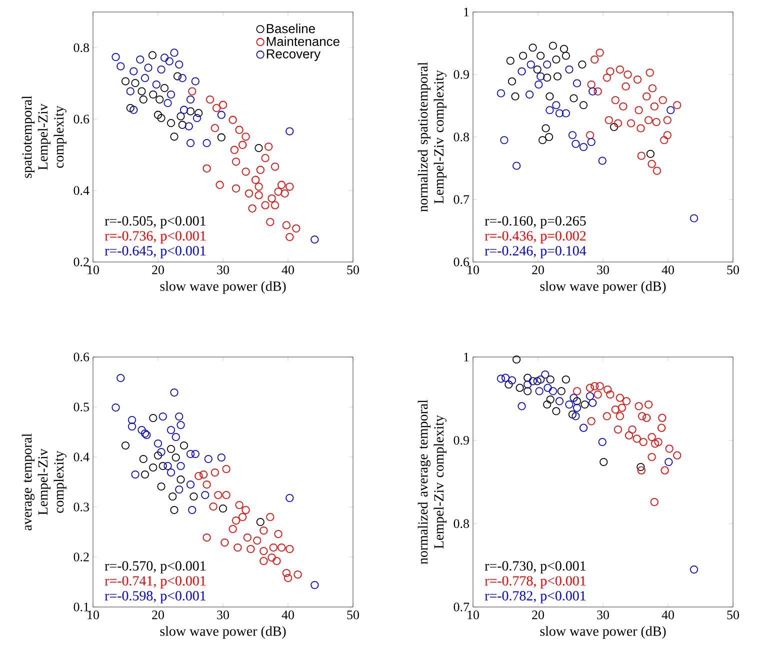 The width and height of the screenshot is (767, 669). Describe the element at coordinates (535, 582) in the screenshot. I see `annotation: r=-0.778, p<0.001` at that location.